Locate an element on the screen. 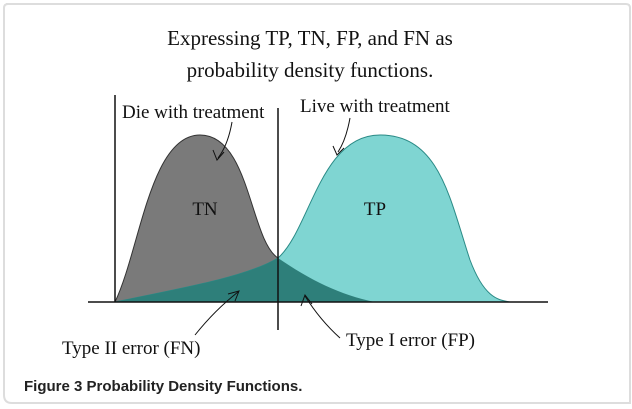 The image size is (632, 409). left-label: Die with treatment is located at coordinates (193, 112).